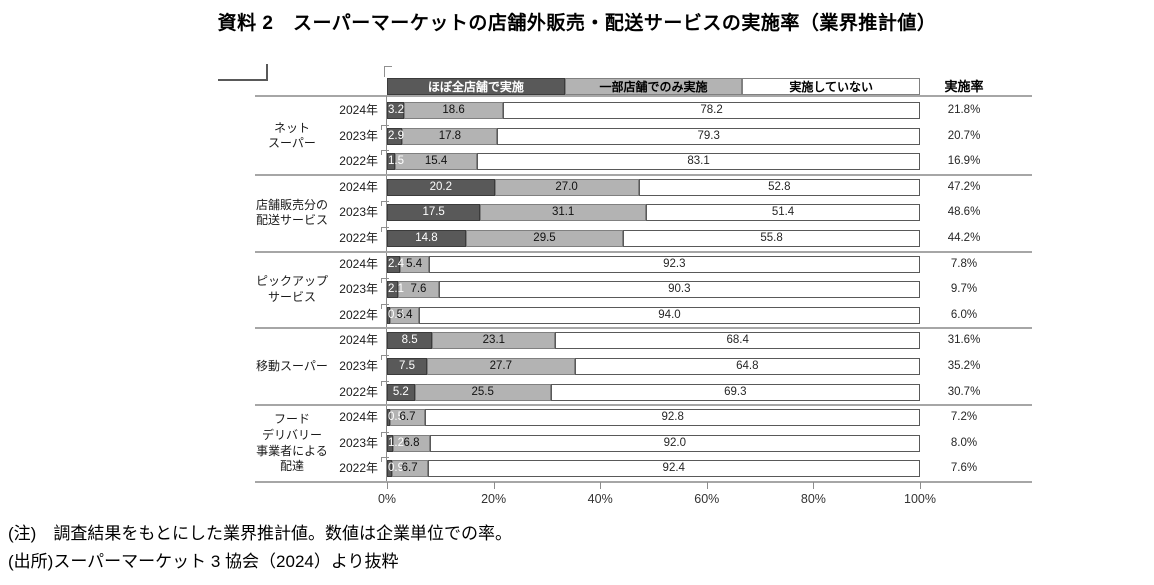  What do you see at coordinates (653, 86) in the screenshot?
I see `legend-item-some-stores: 一部店舗でのみ実施` at bounding box center [653, 86].